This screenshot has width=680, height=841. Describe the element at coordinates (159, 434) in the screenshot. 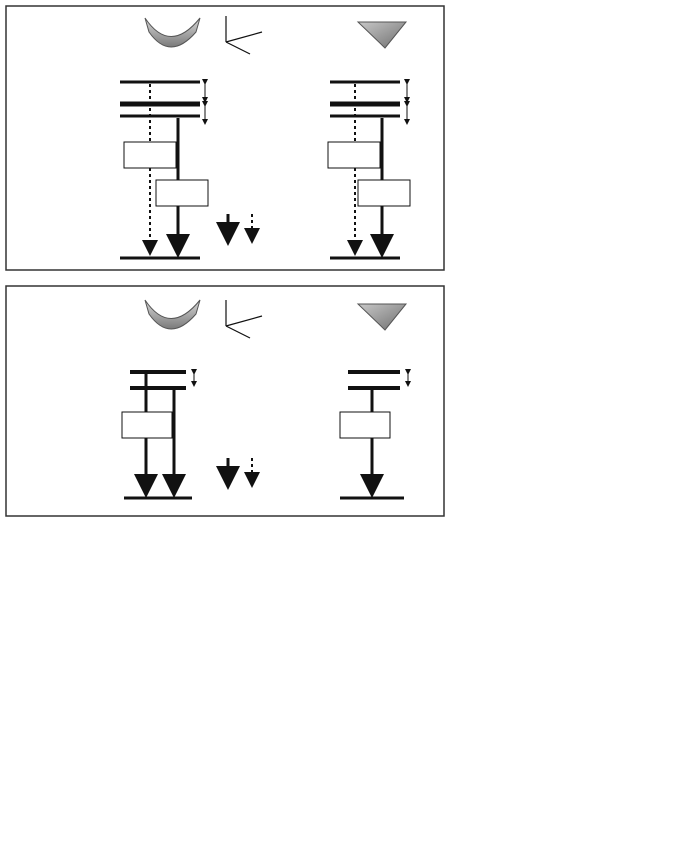

I see `c3v-level-diagram-c` at that location.